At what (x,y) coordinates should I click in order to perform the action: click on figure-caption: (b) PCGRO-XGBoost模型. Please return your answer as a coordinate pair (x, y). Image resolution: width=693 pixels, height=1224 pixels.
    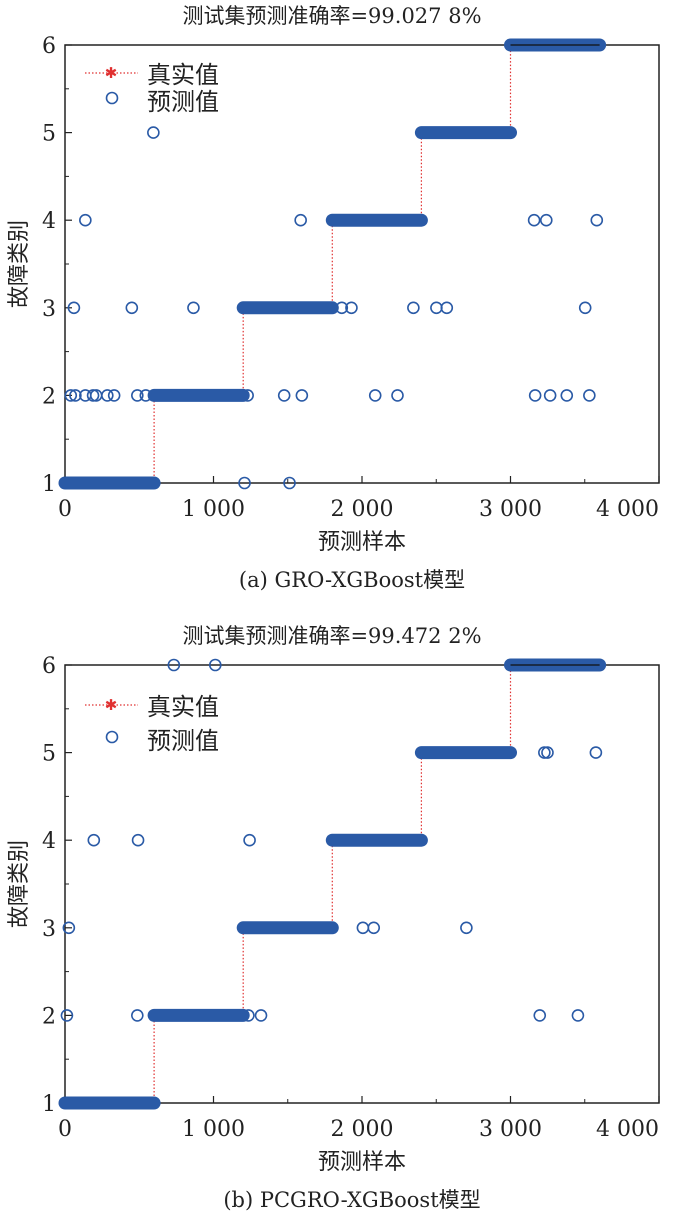
    Looking at the image, I should click on (351, 1200).